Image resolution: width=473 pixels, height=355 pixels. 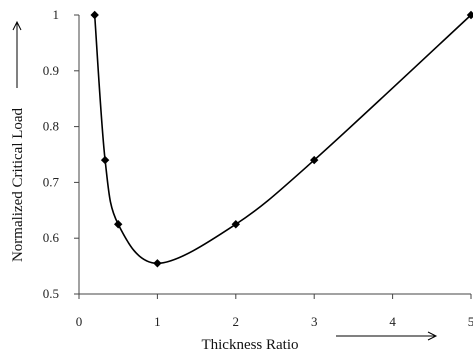 I want to click on x-tick-label: 2, so click(x=236, y=321).